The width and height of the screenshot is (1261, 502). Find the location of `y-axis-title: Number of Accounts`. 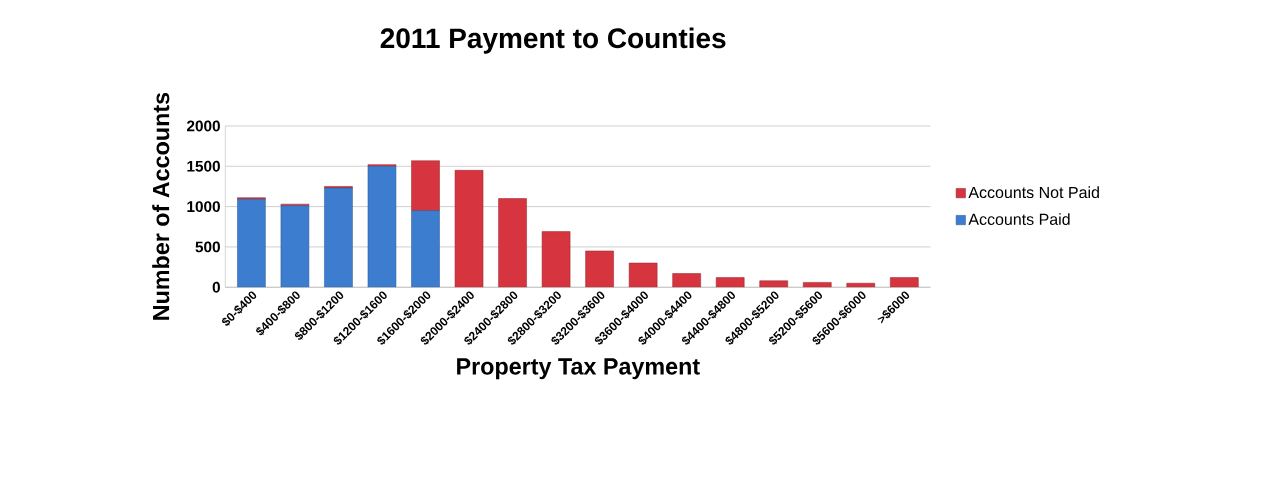

y-axis-title: Number of Accounts is located at coordinates (161, 206).